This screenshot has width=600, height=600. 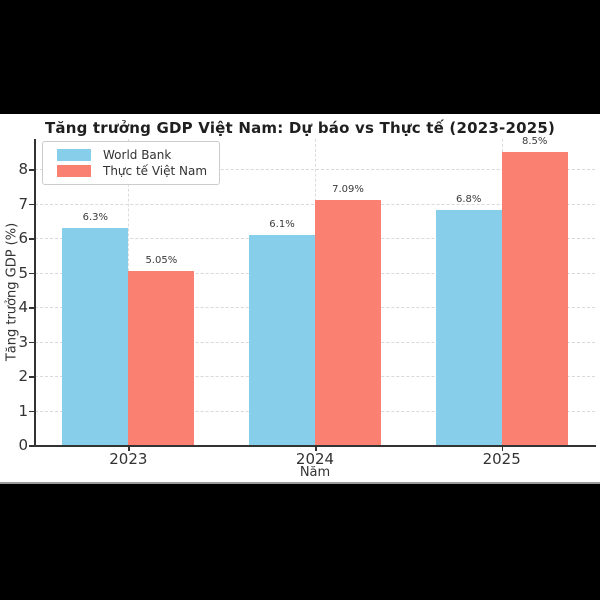 I want to click on x-tick-label-2023: 2023, so click(x=128, y=459).